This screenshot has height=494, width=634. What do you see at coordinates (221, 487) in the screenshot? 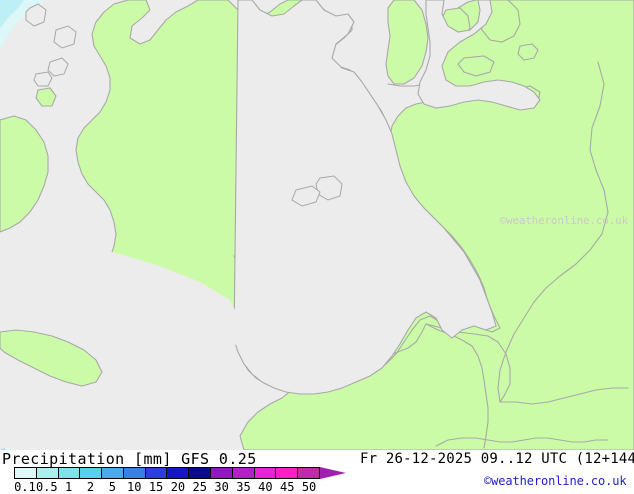
I see `colorbar-tick-label: 30` at bounding box center [221, 487].